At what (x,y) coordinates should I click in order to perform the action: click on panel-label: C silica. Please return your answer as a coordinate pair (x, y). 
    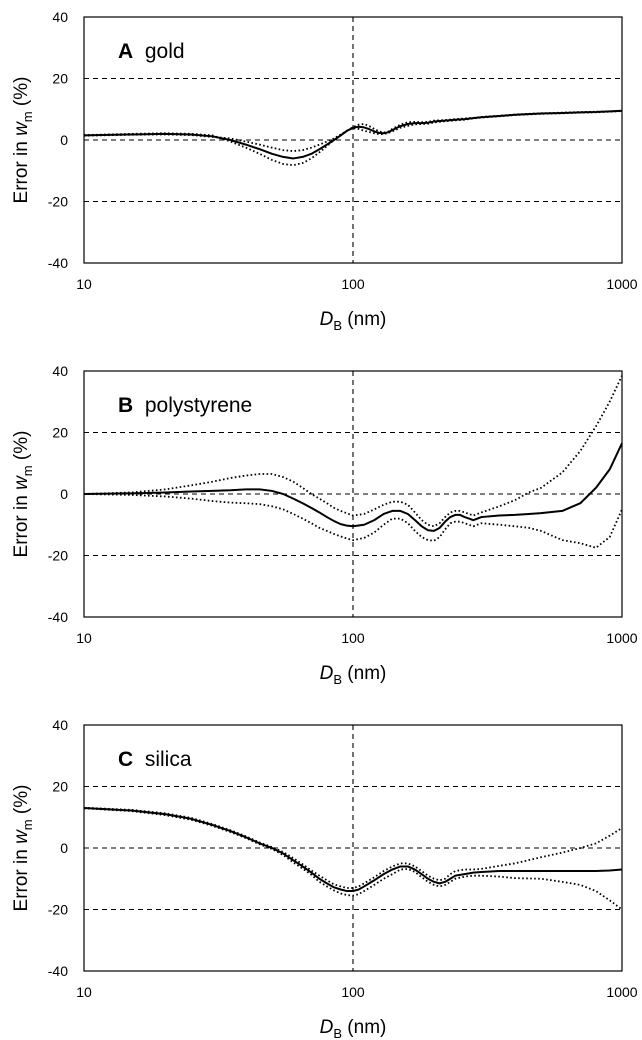
    Looking at the image, I should click on (155, 759).